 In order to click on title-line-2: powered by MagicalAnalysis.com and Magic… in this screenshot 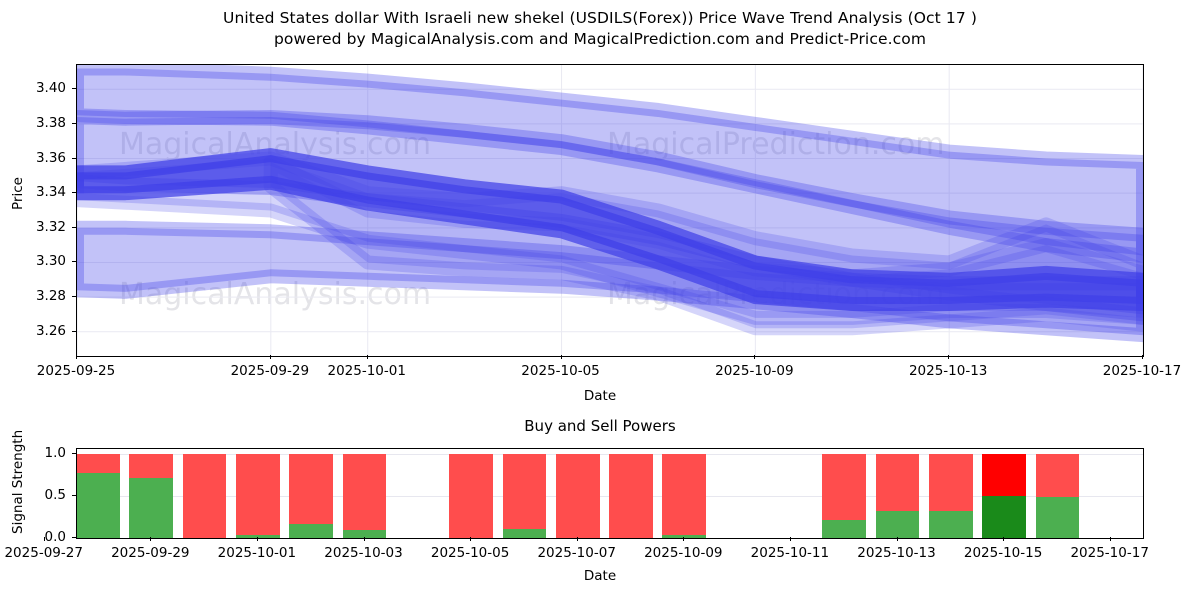, I will do `click(600, 39)`.